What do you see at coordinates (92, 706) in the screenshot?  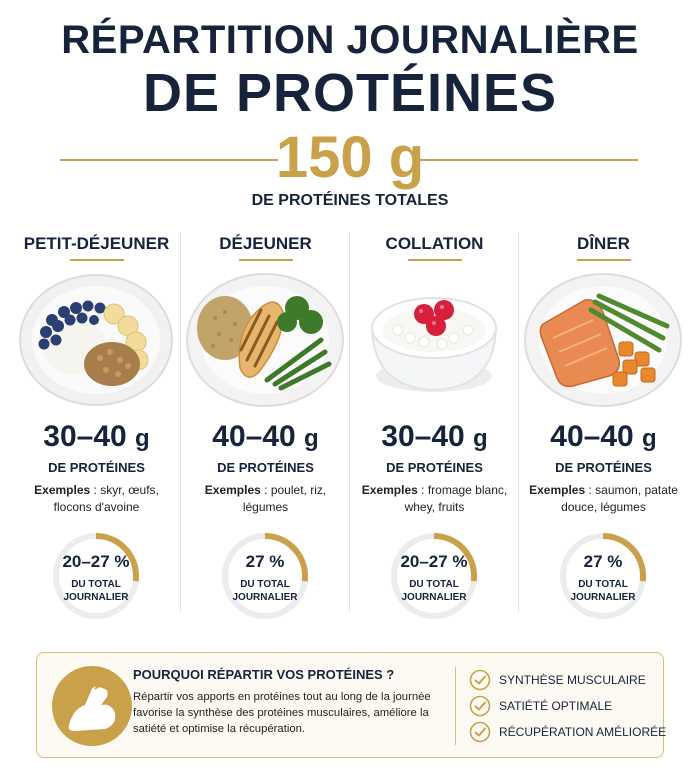 I see `flexed-arm-icon` at bounding box center [92, 706].